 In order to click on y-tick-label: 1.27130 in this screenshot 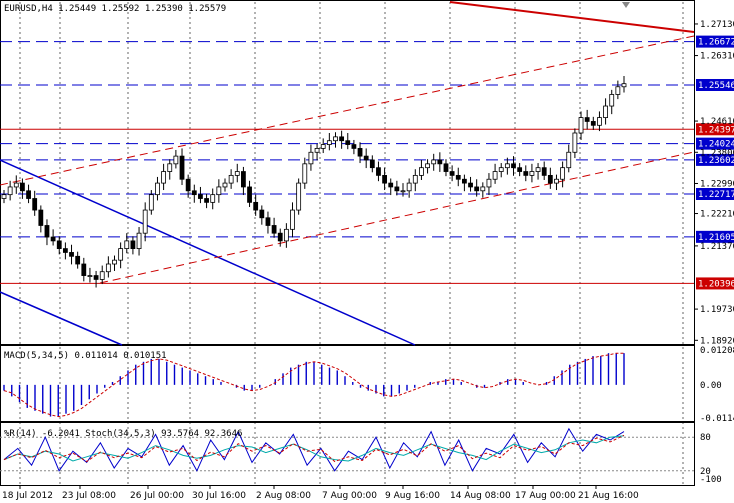, I will do `click(717, 25)`.